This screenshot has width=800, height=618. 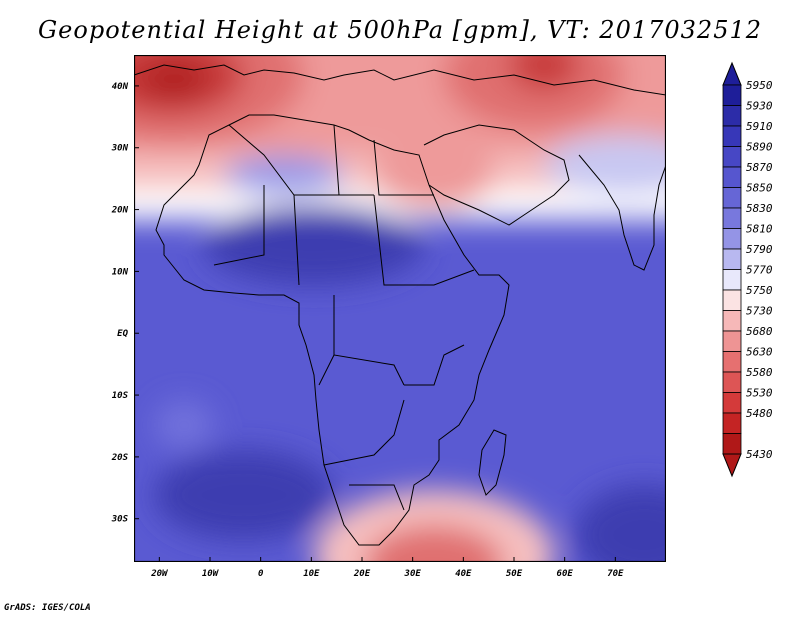 I want to click on mediterranean-coastline, so click(x=400, y=80).